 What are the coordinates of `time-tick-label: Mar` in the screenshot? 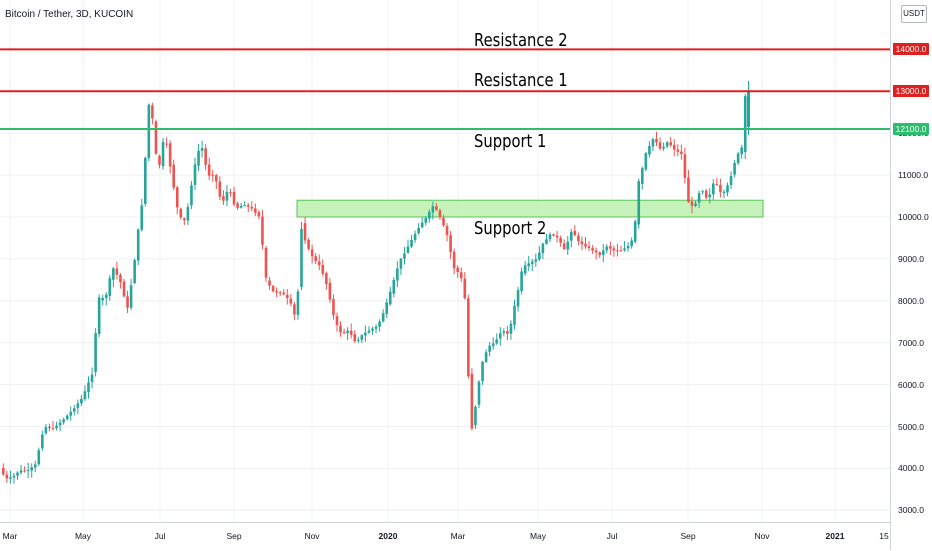 It's located at (10, 536).